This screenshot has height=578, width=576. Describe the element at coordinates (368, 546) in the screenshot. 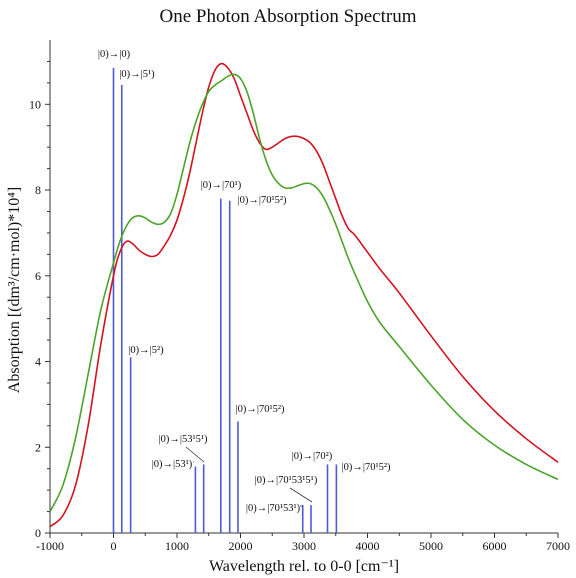

I see `x-tick-label: 4000` at that location.